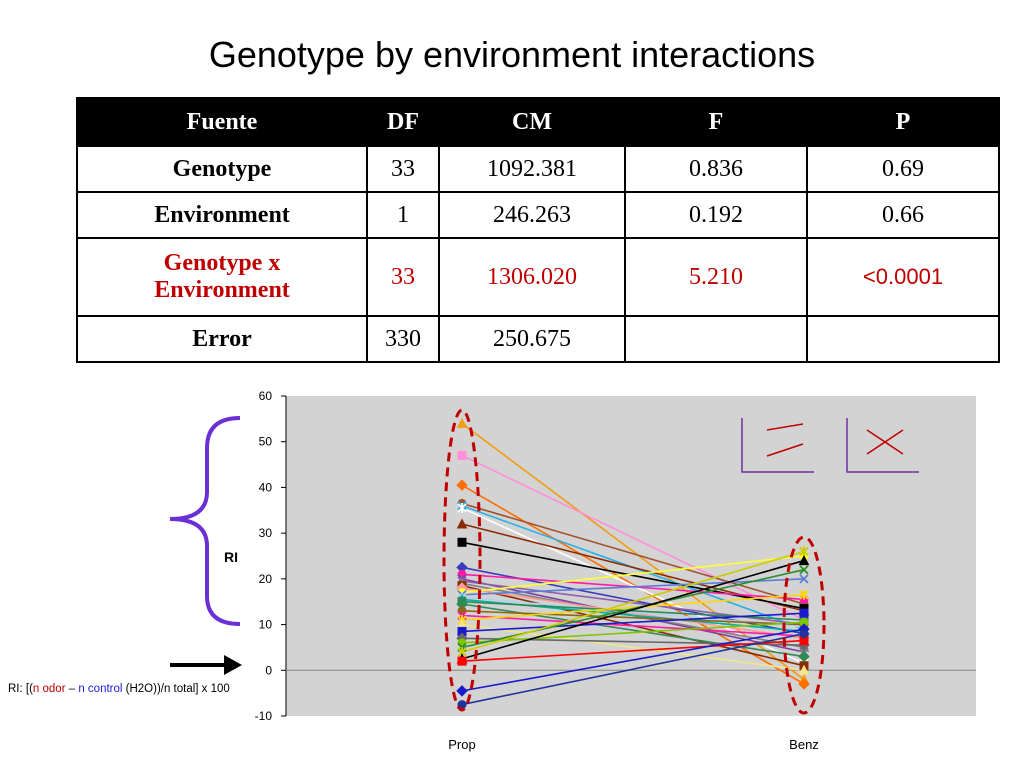 The image size is (1024, 768). What do you see at coordinates (403, 215) in the screenshot?
I see `table-cell: 1` at bounding box center [403, 215].